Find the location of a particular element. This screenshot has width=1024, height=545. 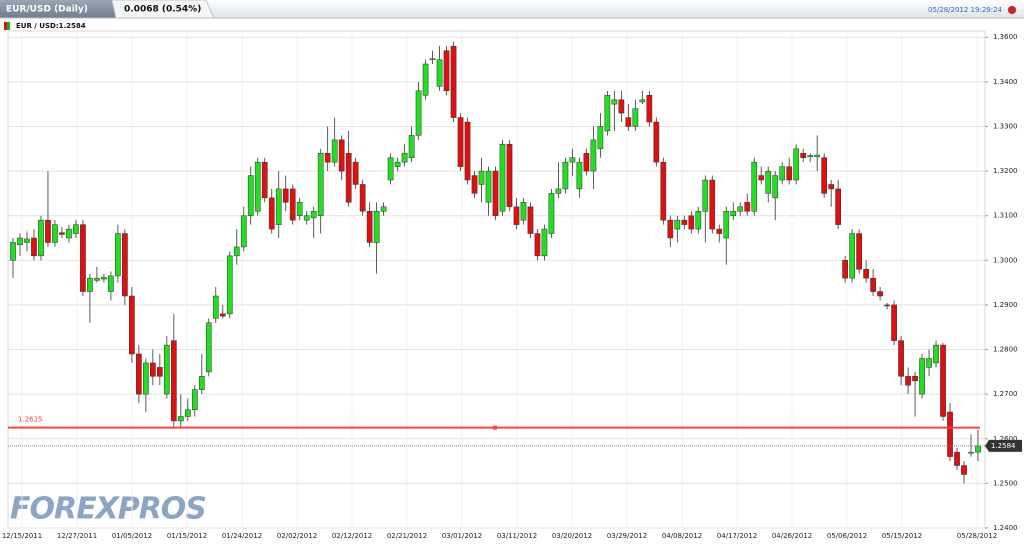

x-tick-label: 03/01/2012 is located at coordinates (462, 536).